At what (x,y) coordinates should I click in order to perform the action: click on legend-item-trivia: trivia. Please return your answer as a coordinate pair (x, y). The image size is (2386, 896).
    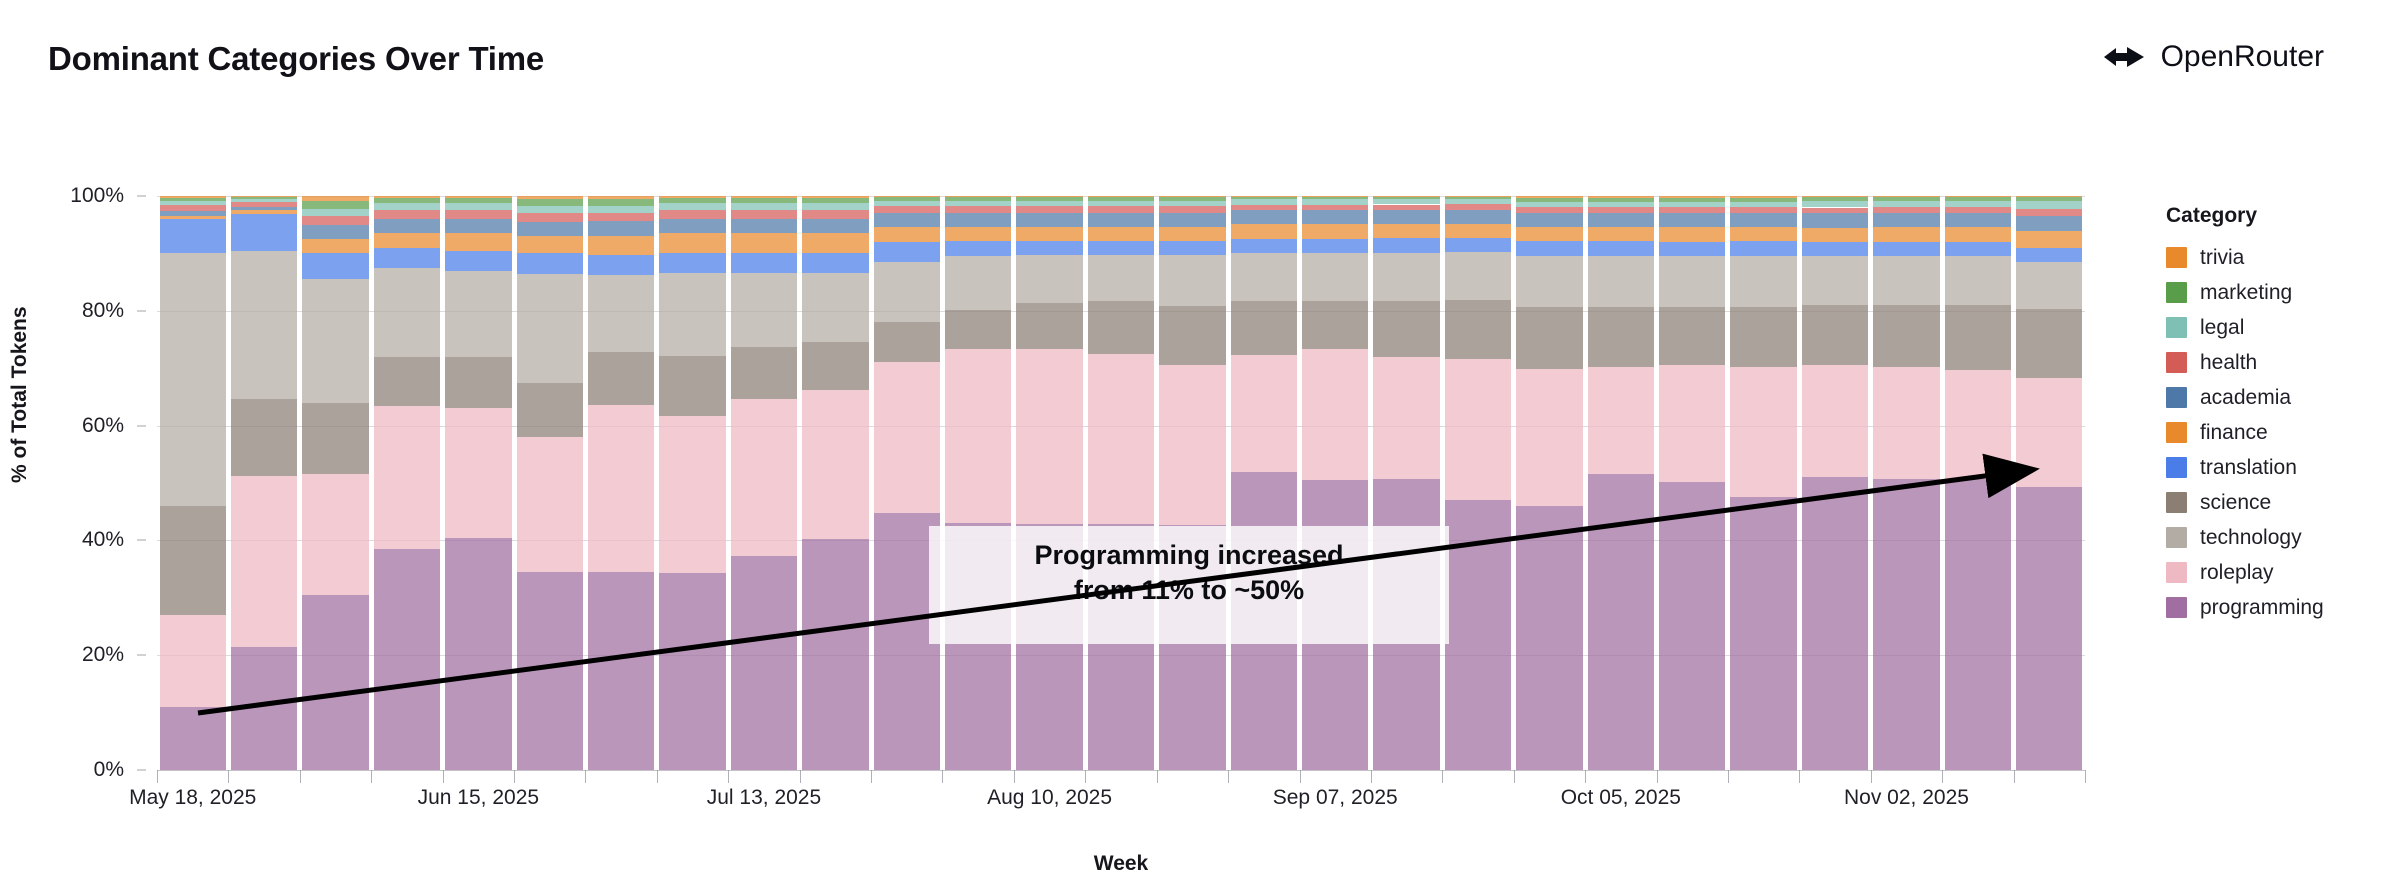
    Looking at the image, I should click on (2276, 257).